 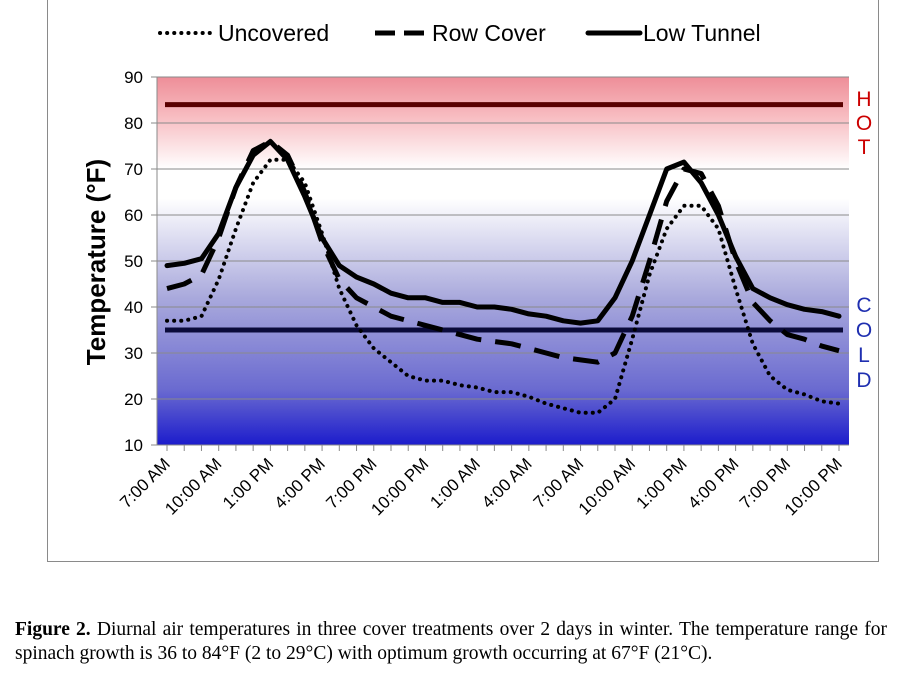 What do you see at coordinates (133, 353) in the screenshot?
I see `y-tick-label: 30` at bounding box center [133, 353].